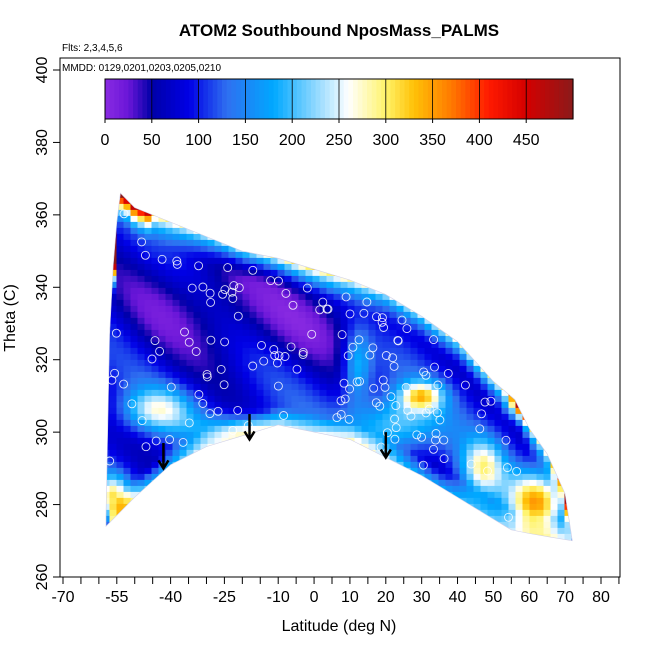 The width and height of the screenshot is (650, 650). Describe the element at coordinates (42, 432) in the screenshot. I see `y-tick-label: 300` at that location.